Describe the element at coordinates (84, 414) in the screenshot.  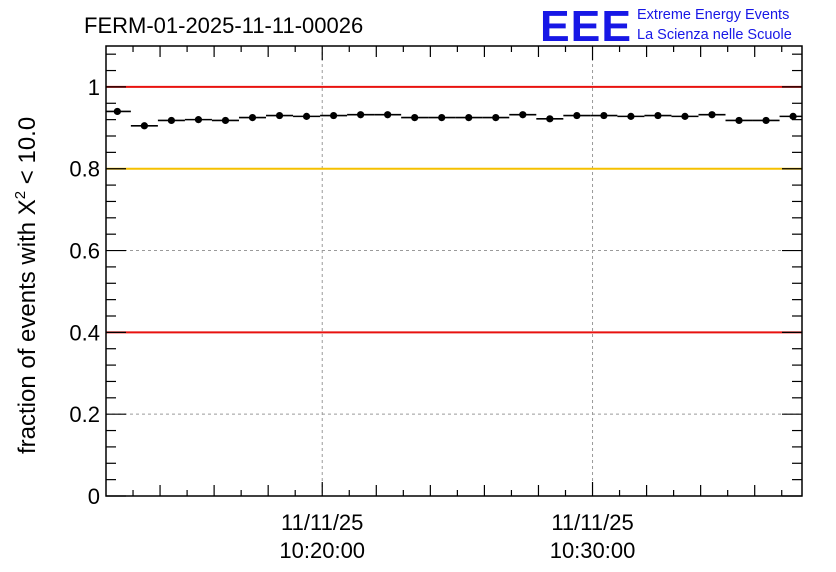
I see `y-tick-label: 0.2` at that location.